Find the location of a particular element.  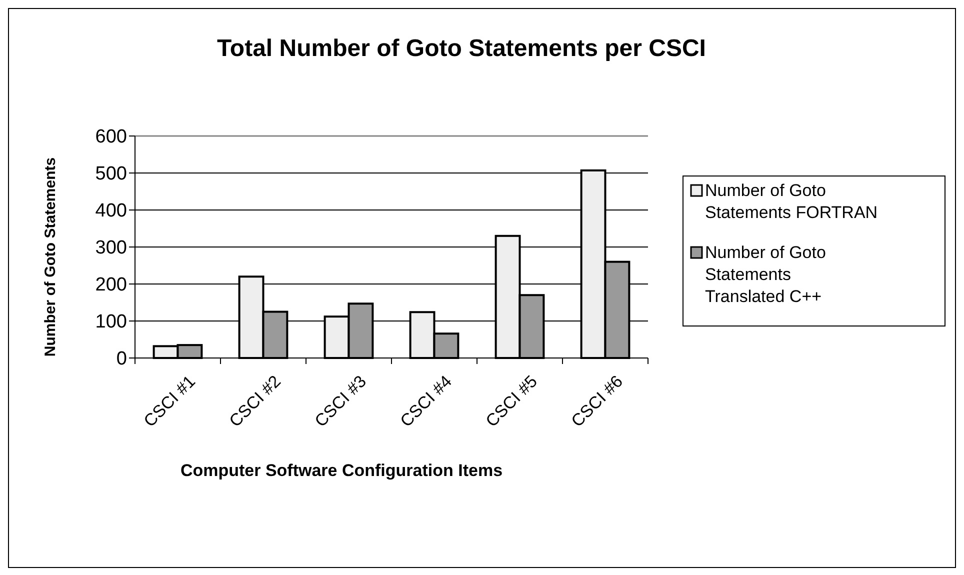

y-tick-label: 600 is located at coordinates (111, 137).